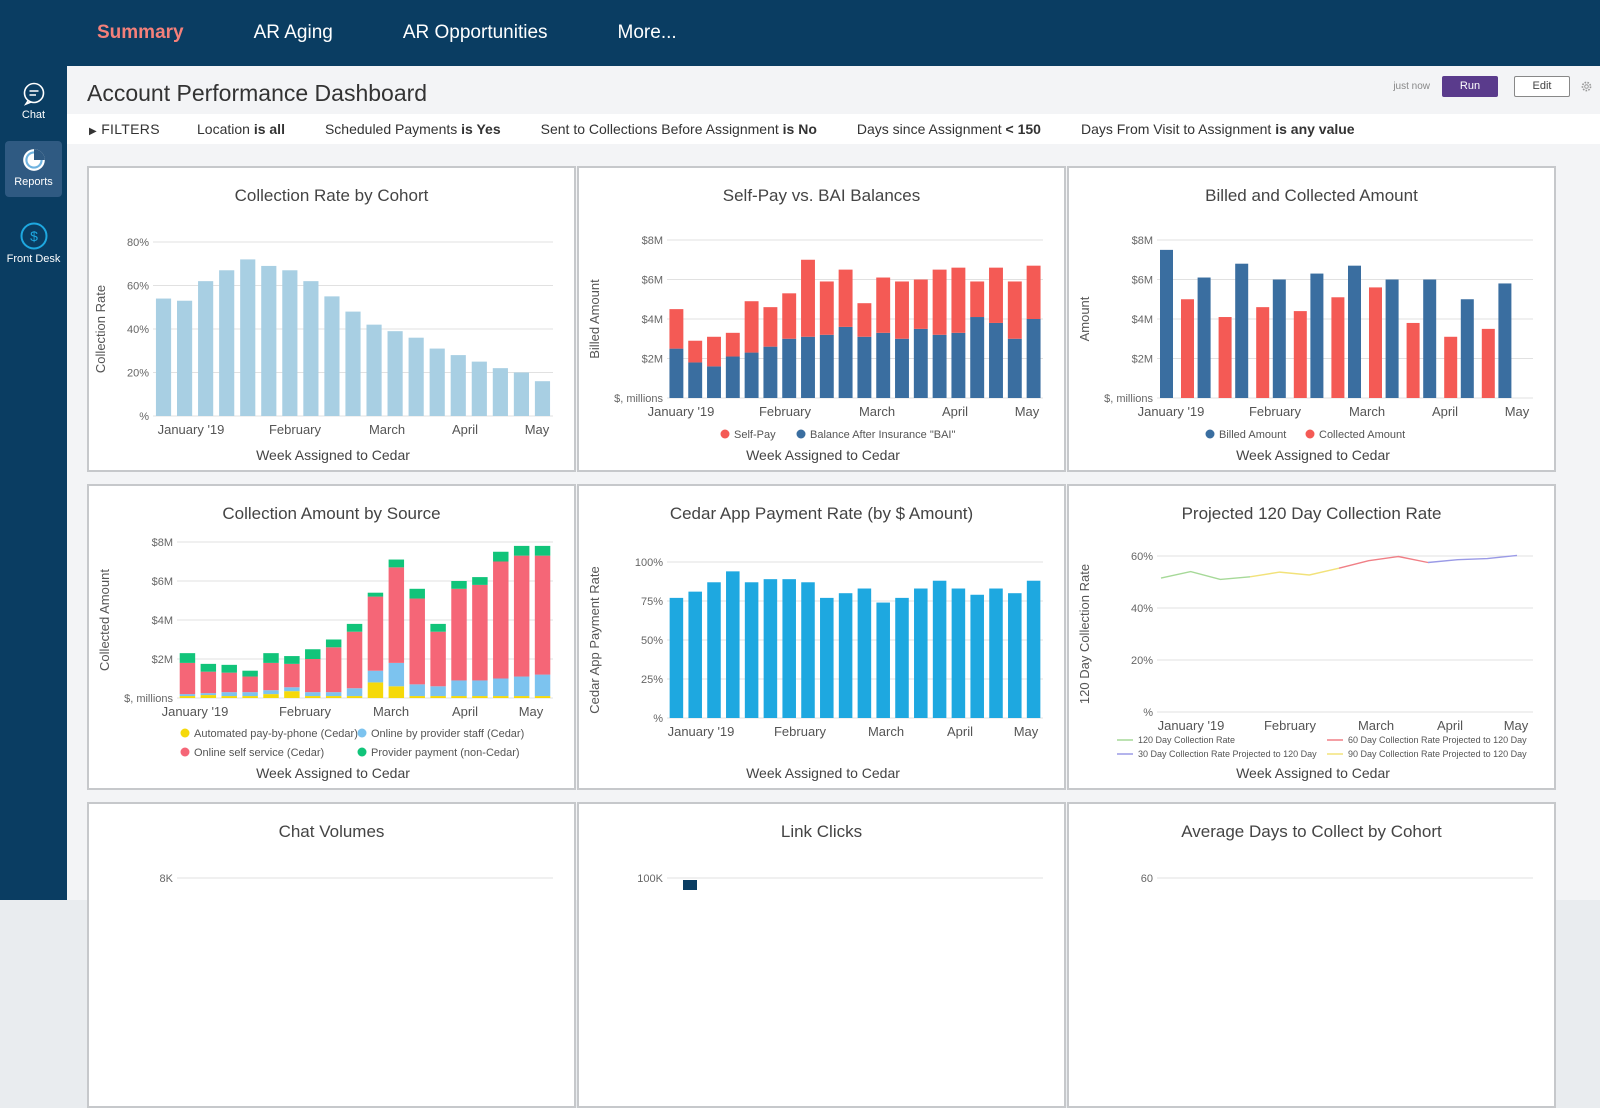 The height and width of the screenshot is (1108, 1600). I want to click on tab-summary: Summary, so click(140, 32).